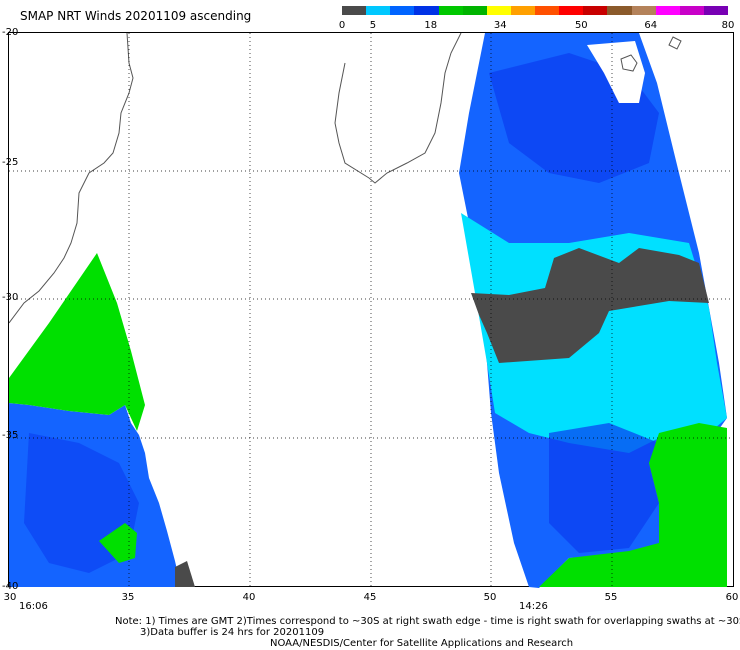 This screenshot has width=740, height=650. What do you see at coordinates (604, 488) in the screenshot?
I see `right-swath-darkblue-south` at bounding box center [604, 488].